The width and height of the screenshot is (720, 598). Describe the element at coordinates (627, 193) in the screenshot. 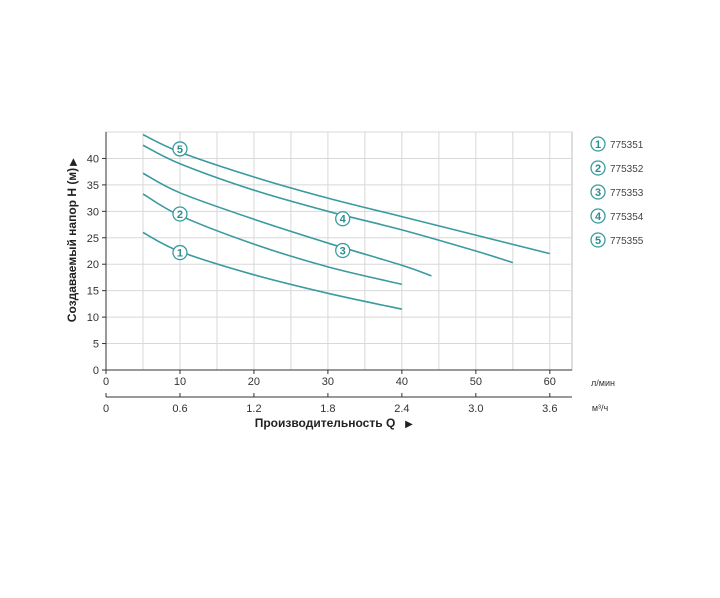

I see `legend-label: 775353` at that location.